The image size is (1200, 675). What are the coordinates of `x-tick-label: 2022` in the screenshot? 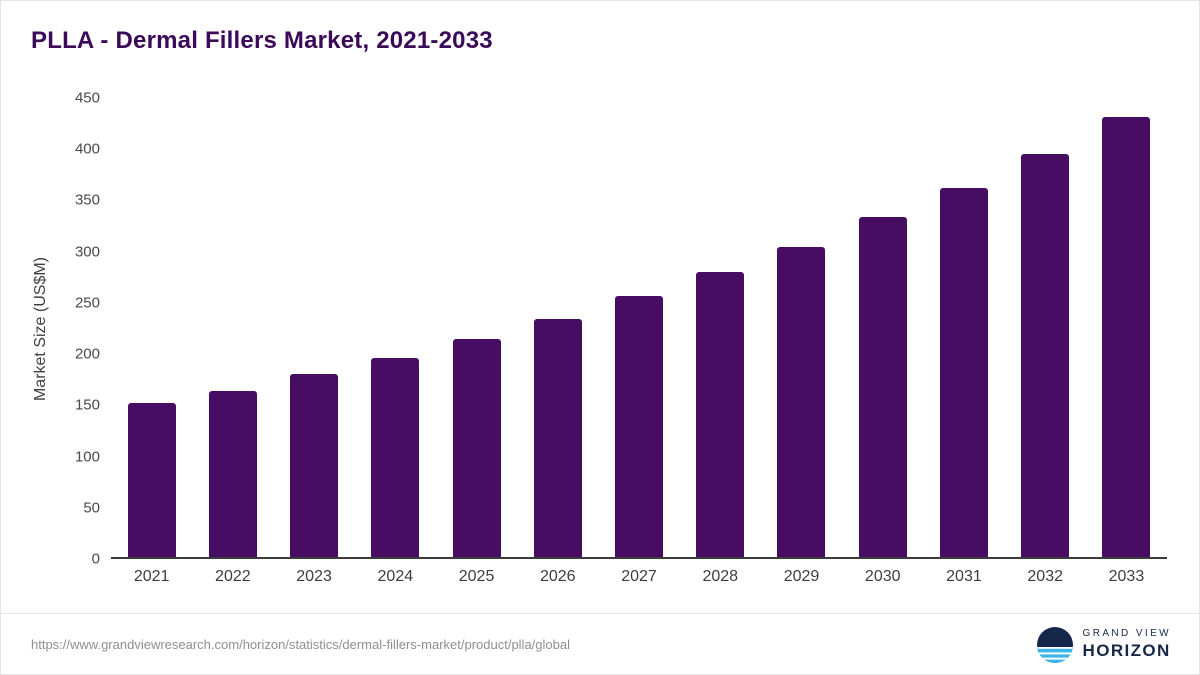 It's located at (233, 576).